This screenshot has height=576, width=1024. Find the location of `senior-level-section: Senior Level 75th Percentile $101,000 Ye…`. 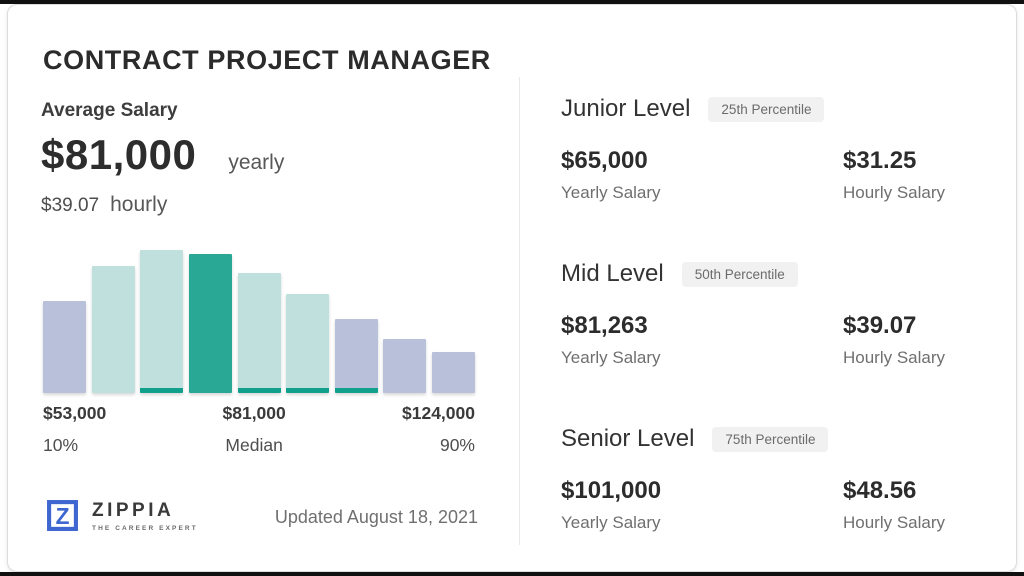

senior-level-section: Senior Level 75th Percentile $101,000 Ye… is located at coordinates (781, 479).